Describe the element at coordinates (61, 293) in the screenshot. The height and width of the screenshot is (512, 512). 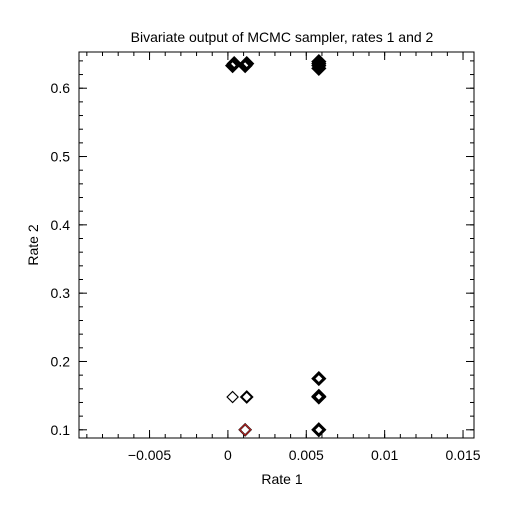
I see `y-tick-label: 0.3` at that location.